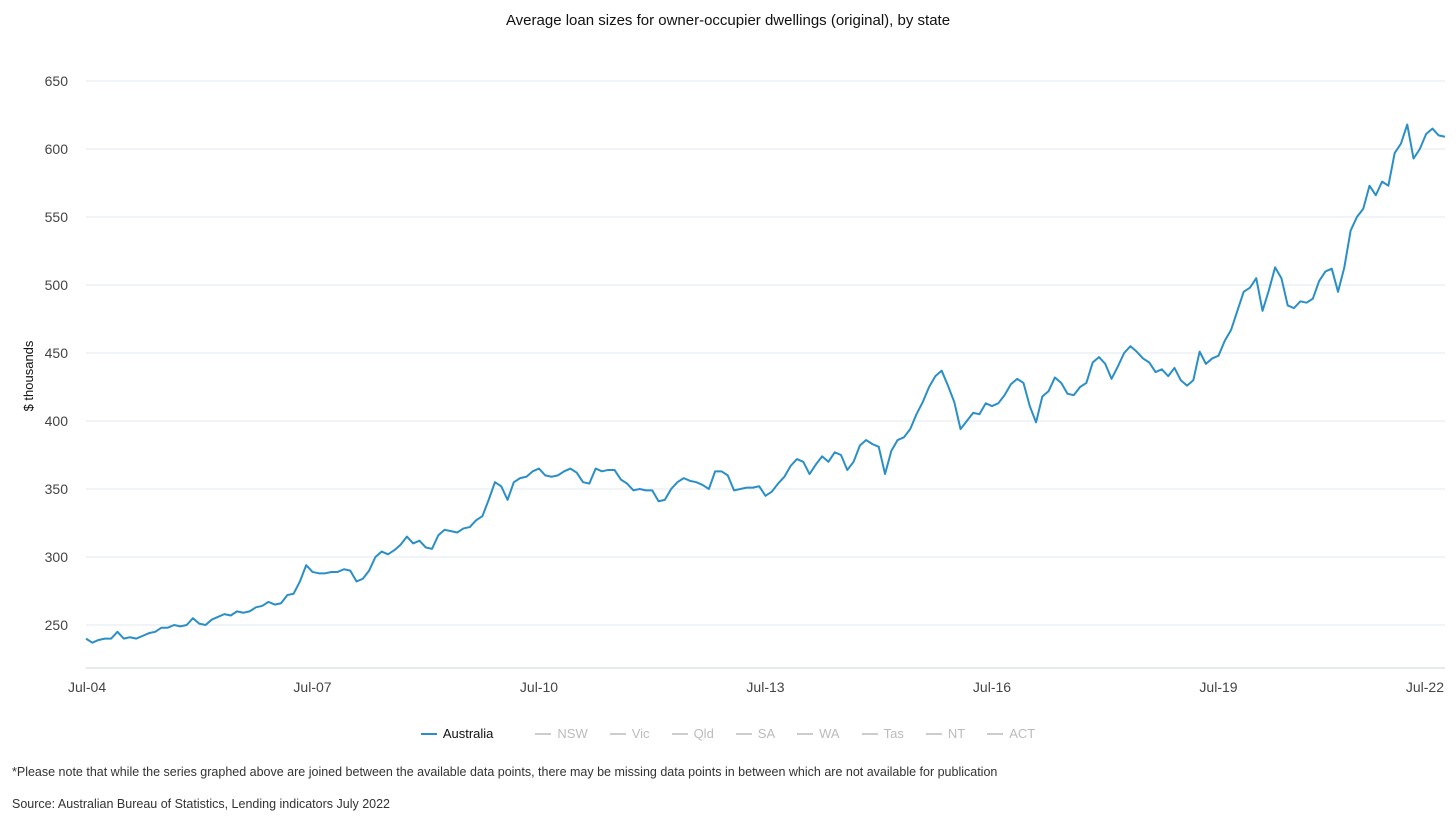 Image resolution: width=1456 pixels, height=830 pixels. Describe the element at coordinates (468, 733) in the screenshot. I see `legend-label: Australia` at that location.